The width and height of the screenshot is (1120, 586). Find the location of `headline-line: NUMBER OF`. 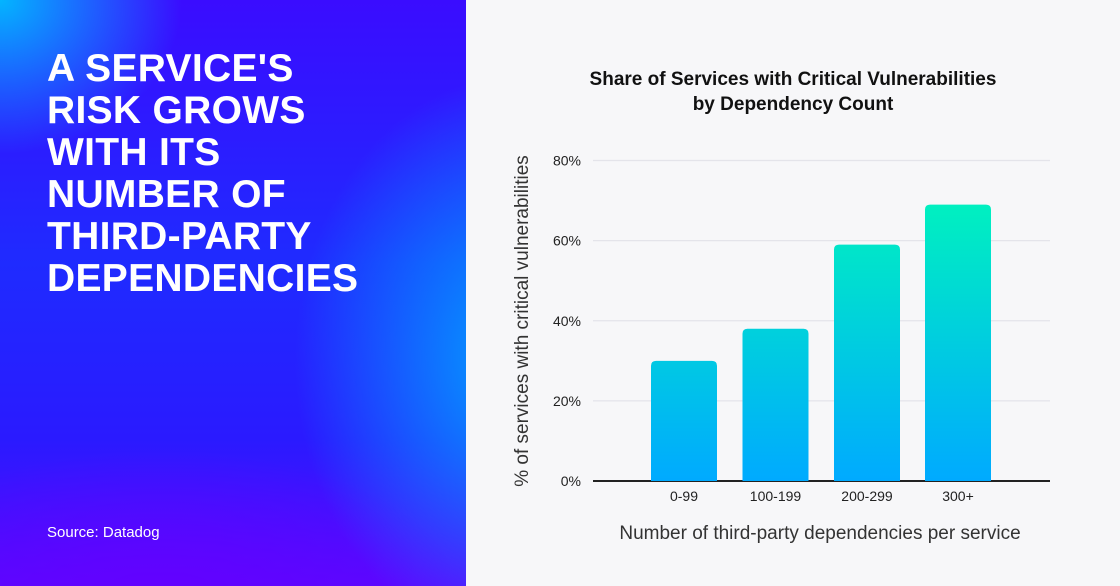

headline-line: NUMBER OF is located at coordinates (166, 194).